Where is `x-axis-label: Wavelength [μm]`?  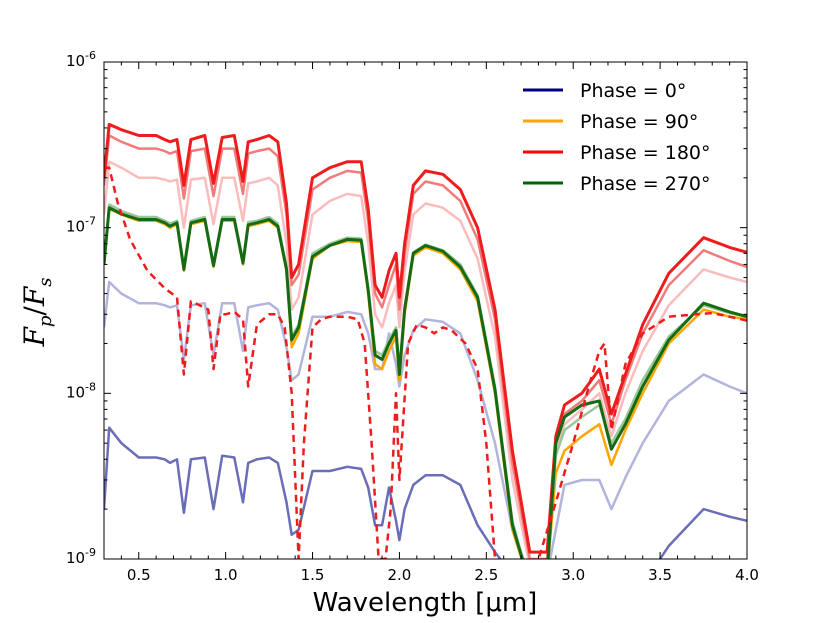
x-axis-label: Wavelength [μm] is located at coordinates (425, 603).